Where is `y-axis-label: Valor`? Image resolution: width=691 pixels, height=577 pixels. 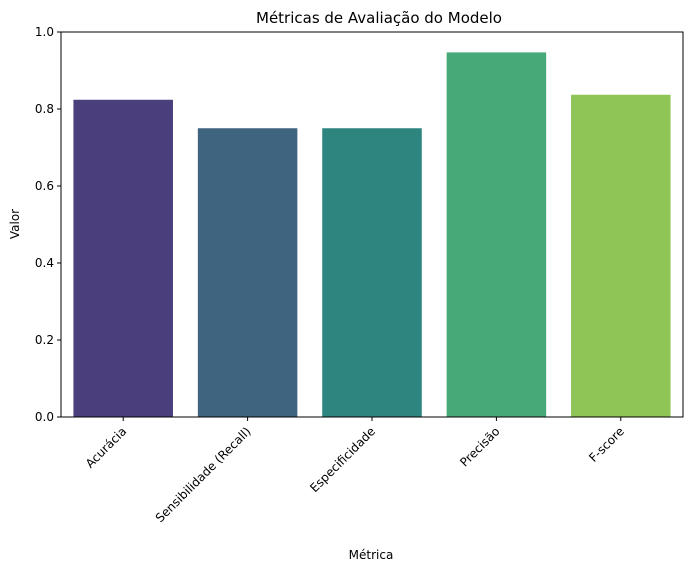 y-axis-label: Valor is located at coordinates (15, 224).